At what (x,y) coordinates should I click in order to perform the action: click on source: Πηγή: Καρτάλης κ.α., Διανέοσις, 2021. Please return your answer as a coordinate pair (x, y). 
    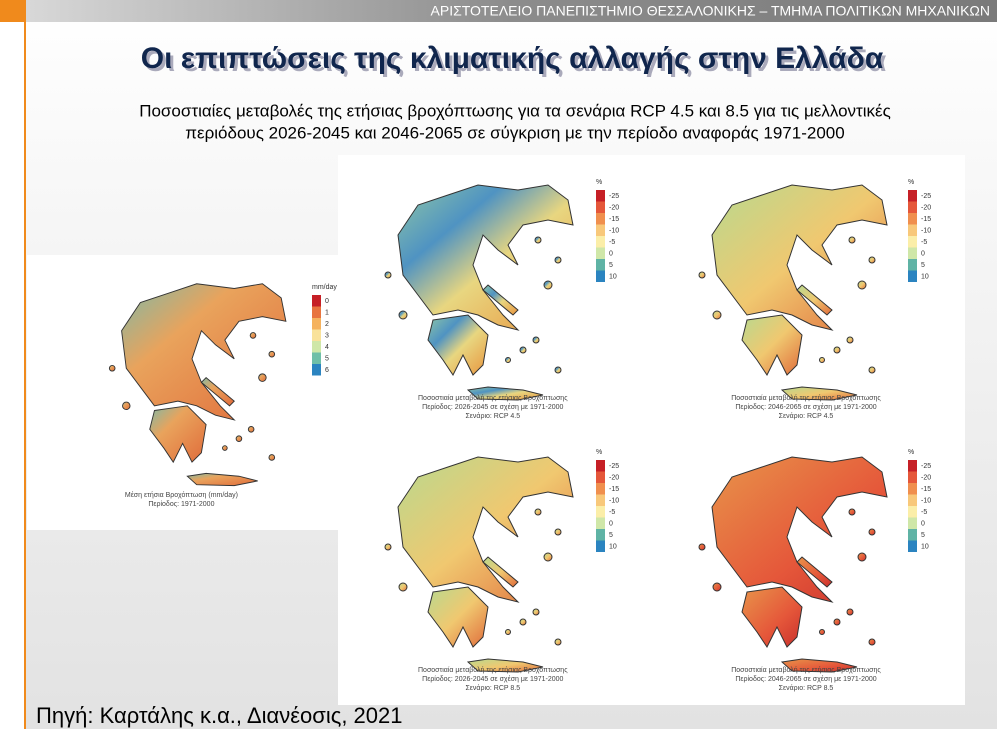
    Looking at the image, I should click on (219, 715).